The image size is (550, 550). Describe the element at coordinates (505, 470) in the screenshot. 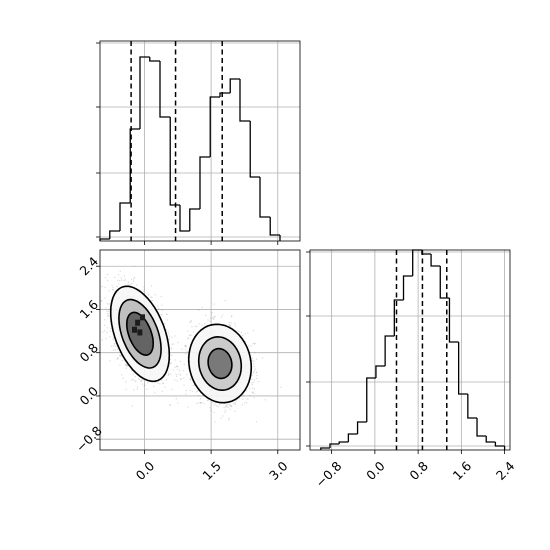

I see `x-tick-label: 2.4` at that location.